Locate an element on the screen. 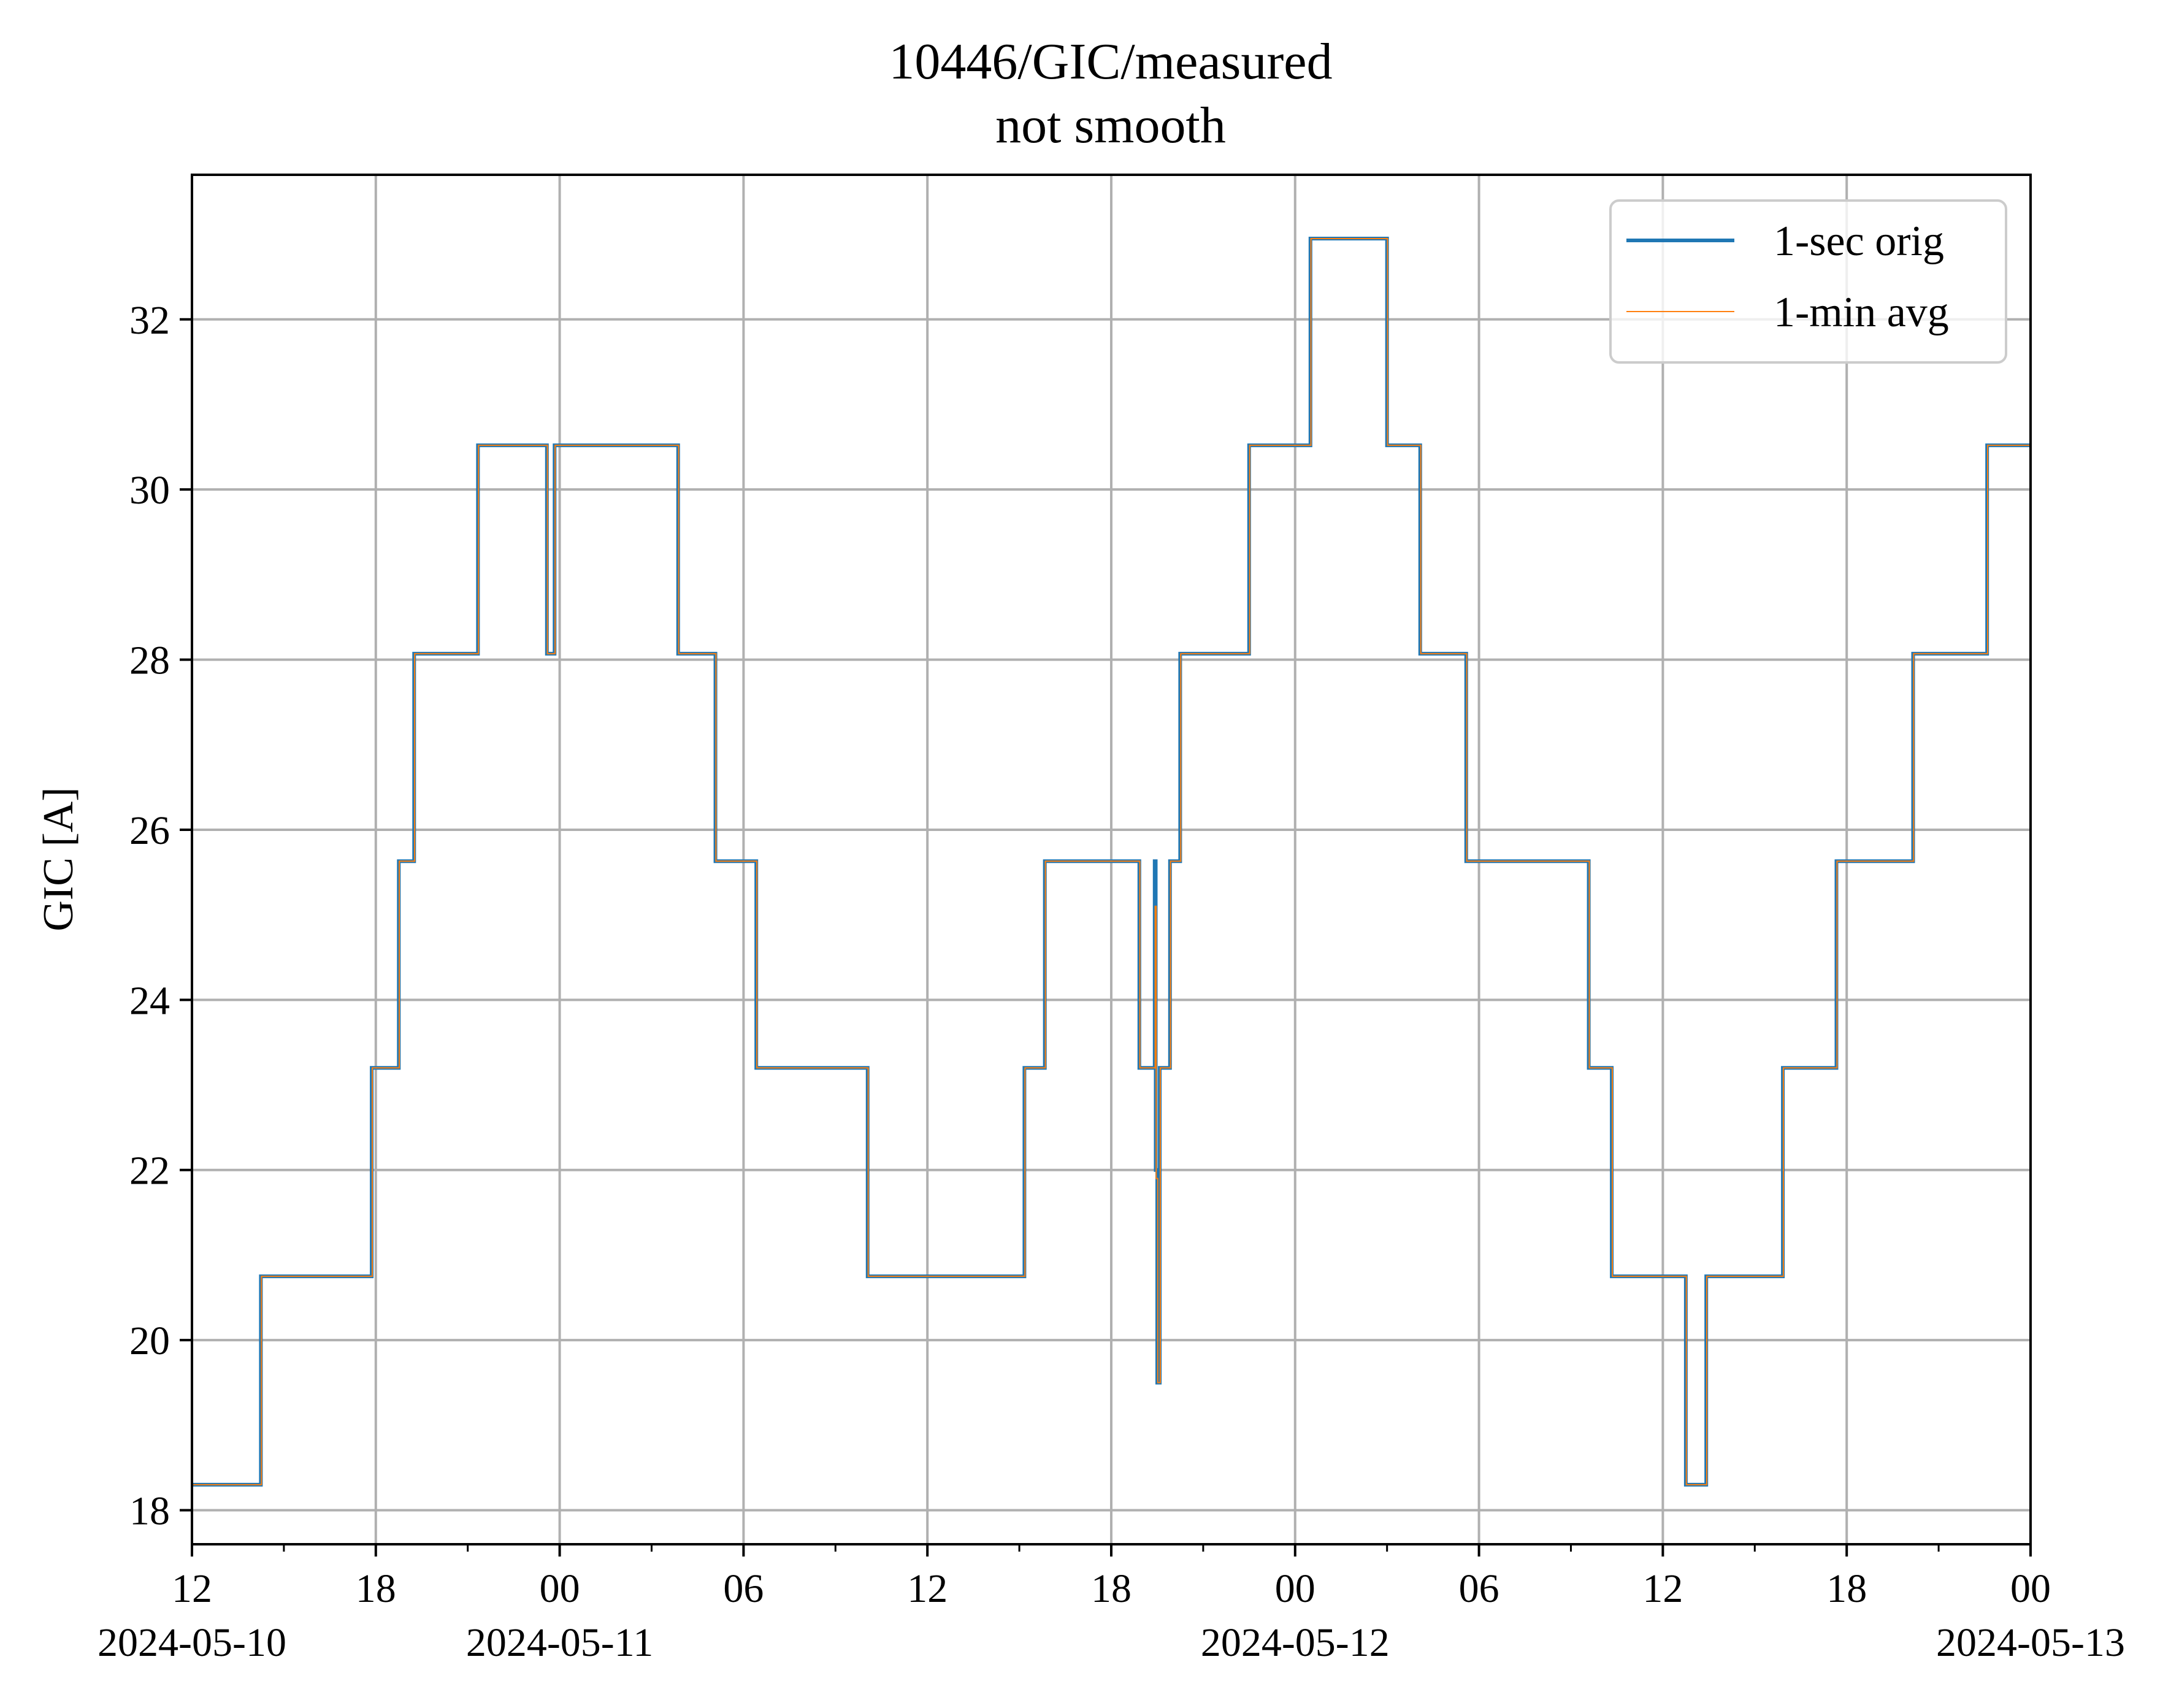 The width and height of the screenshot is (2171, 1708). y-tick-label-1: 20 is located at coordinates (149, 1341).